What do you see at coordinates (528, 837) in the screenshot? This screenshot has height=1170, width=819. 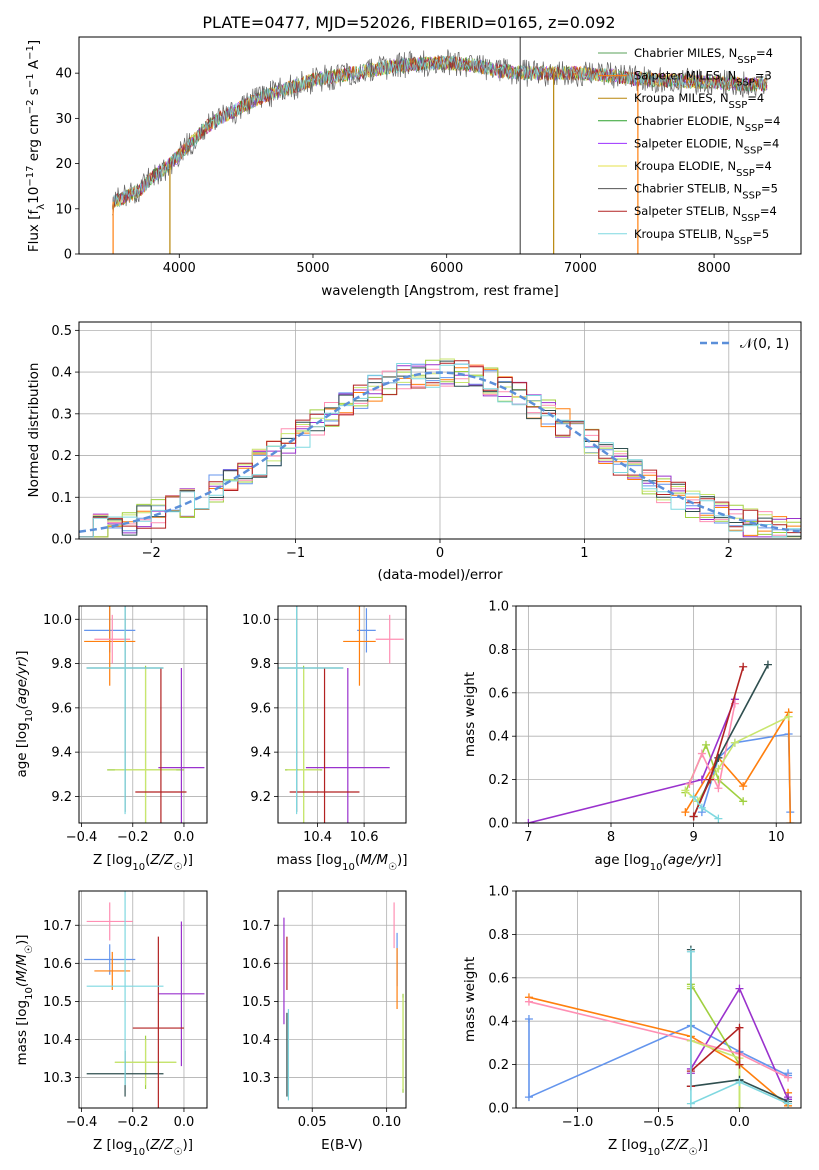 I see `x-tick-label: 7` at bounding box center [528, 837].